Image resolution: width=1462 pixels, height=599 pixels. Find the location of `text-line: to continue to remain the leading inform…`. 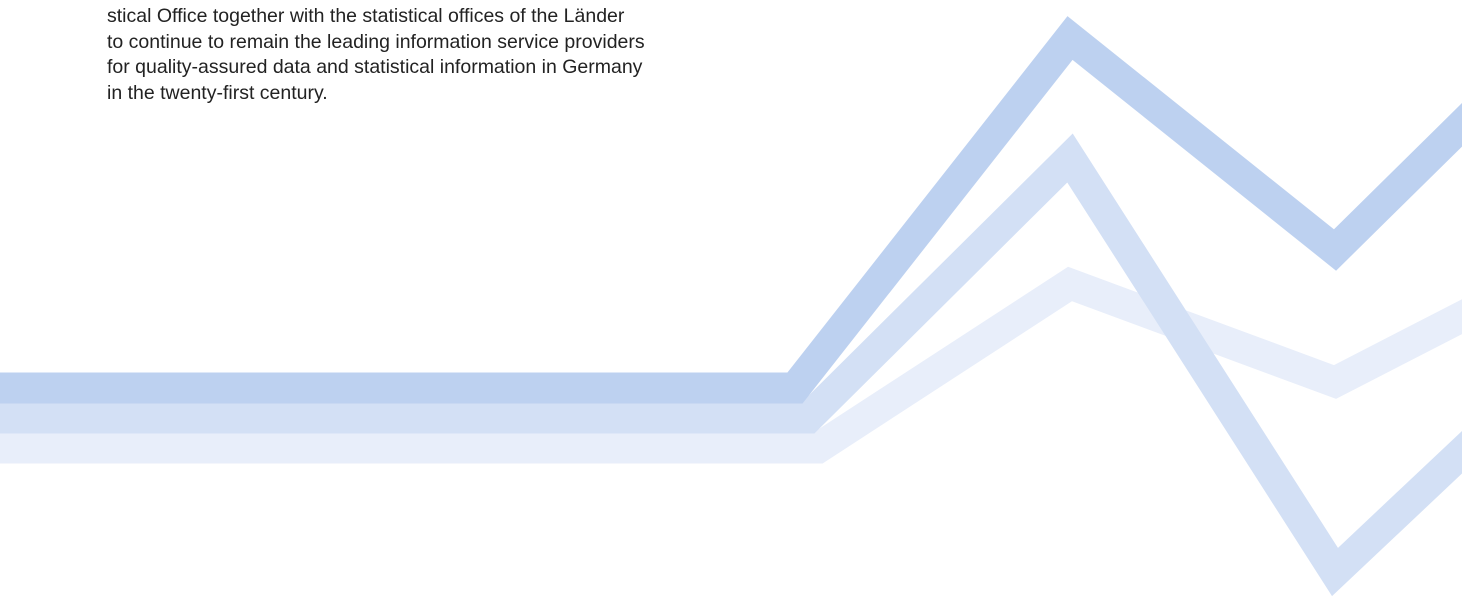

text-line: to continue to remain the leading inform… is located at coordinates (376, 41).